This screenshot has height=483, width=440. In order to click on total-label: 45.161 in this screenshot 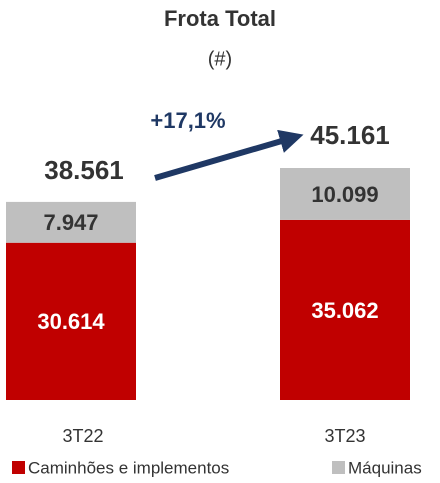, I will do `click(350, 135)`.